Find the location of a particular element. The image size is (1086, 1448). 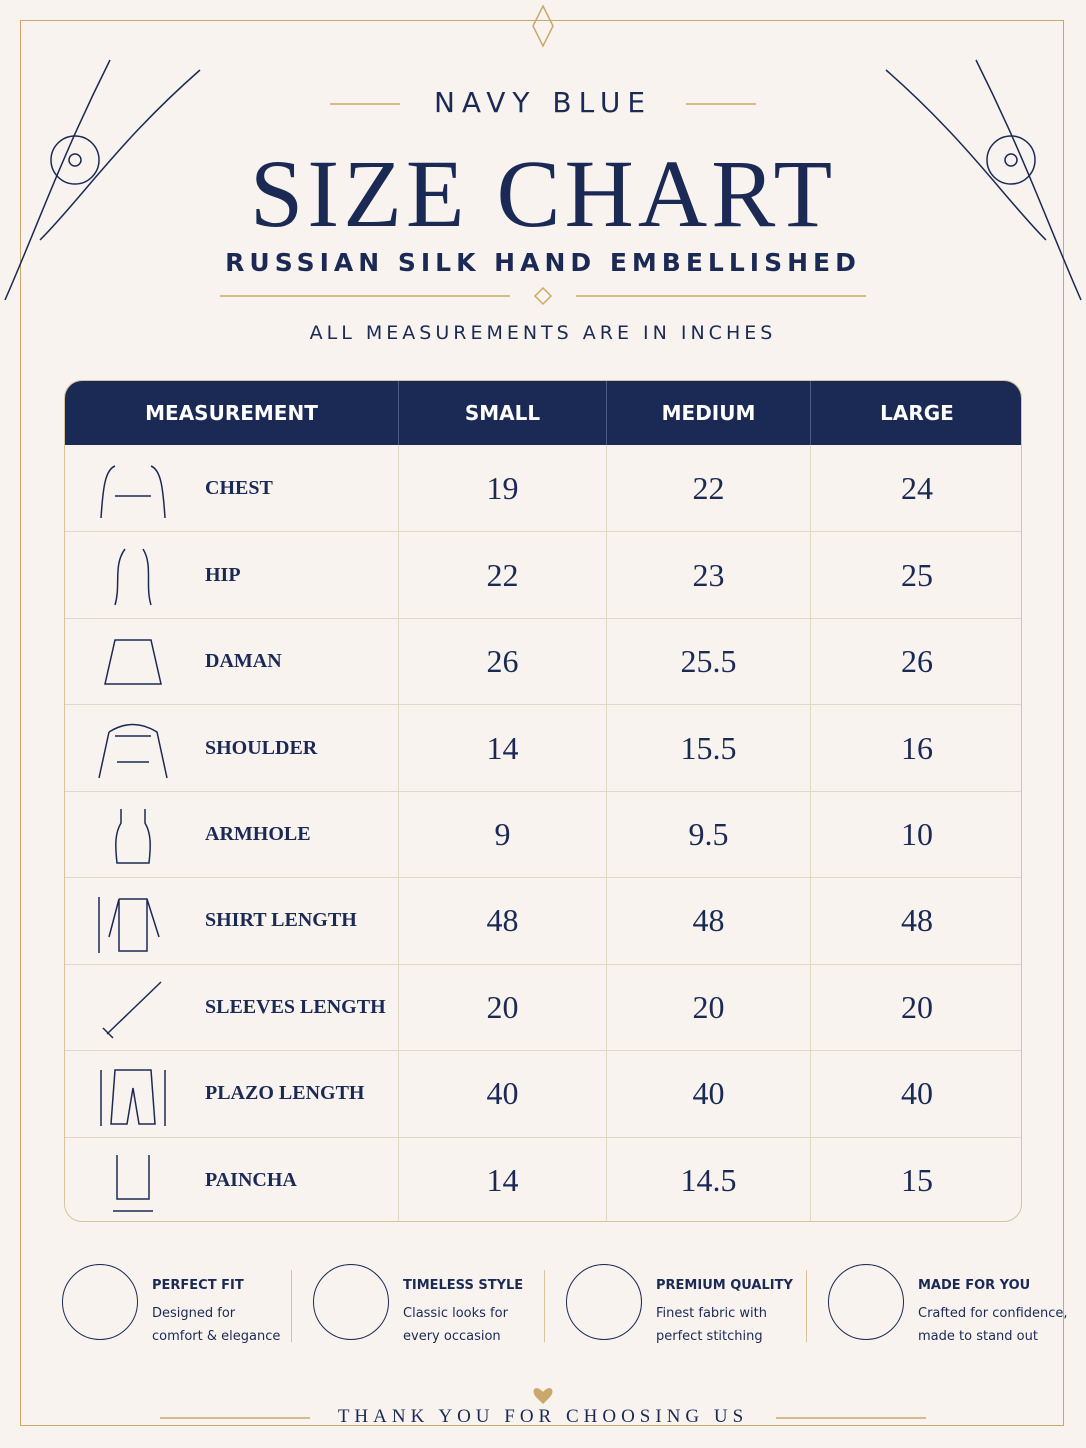

measurement-cell: PAINCHA is located at coordinates (232, 1179).